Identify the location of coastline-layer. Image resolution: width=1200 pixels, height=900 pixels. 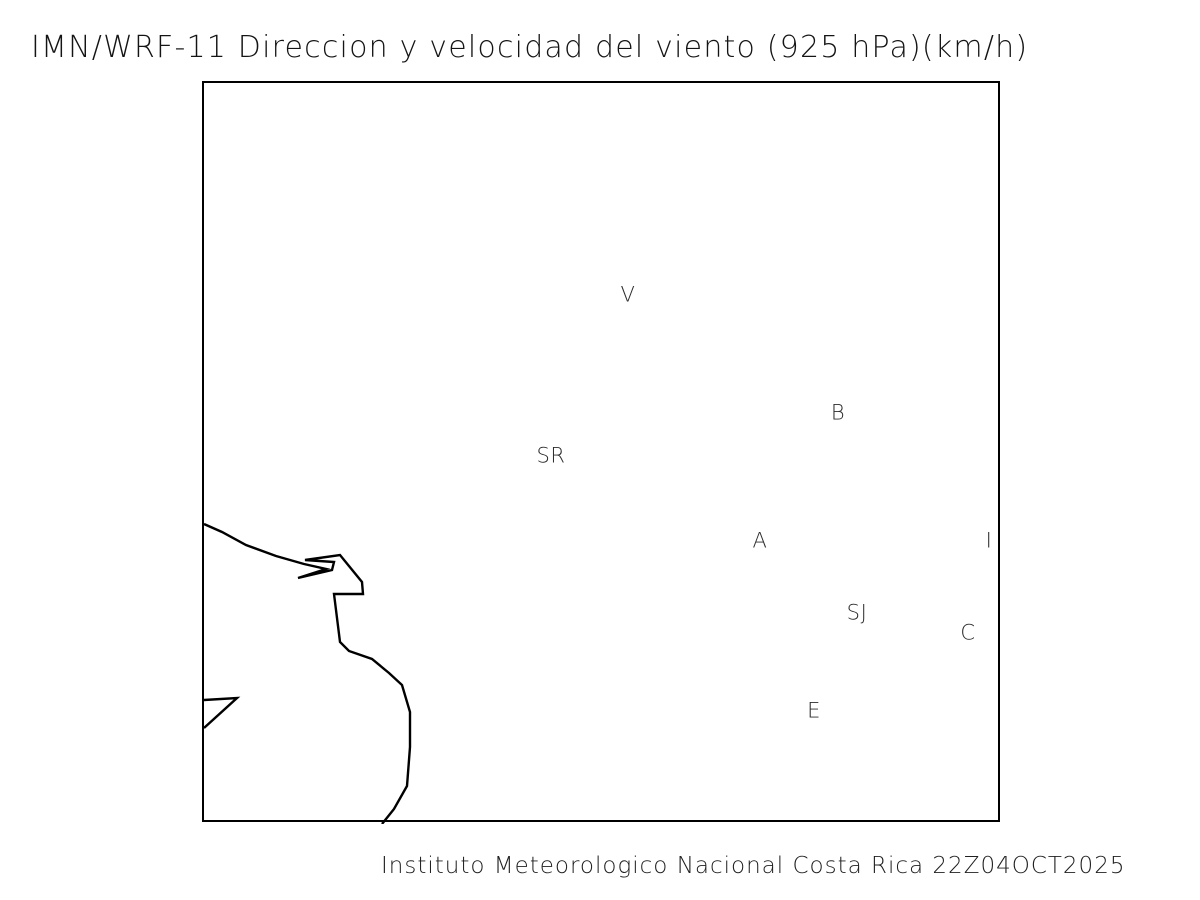
(308, 673).